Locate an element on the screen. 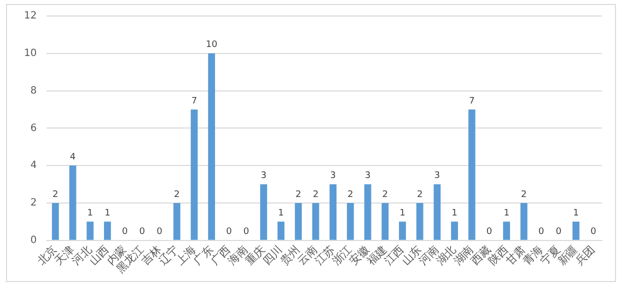 The image size is (622, 287). y-tick-label: 0 is located at coordinates (33, 240).